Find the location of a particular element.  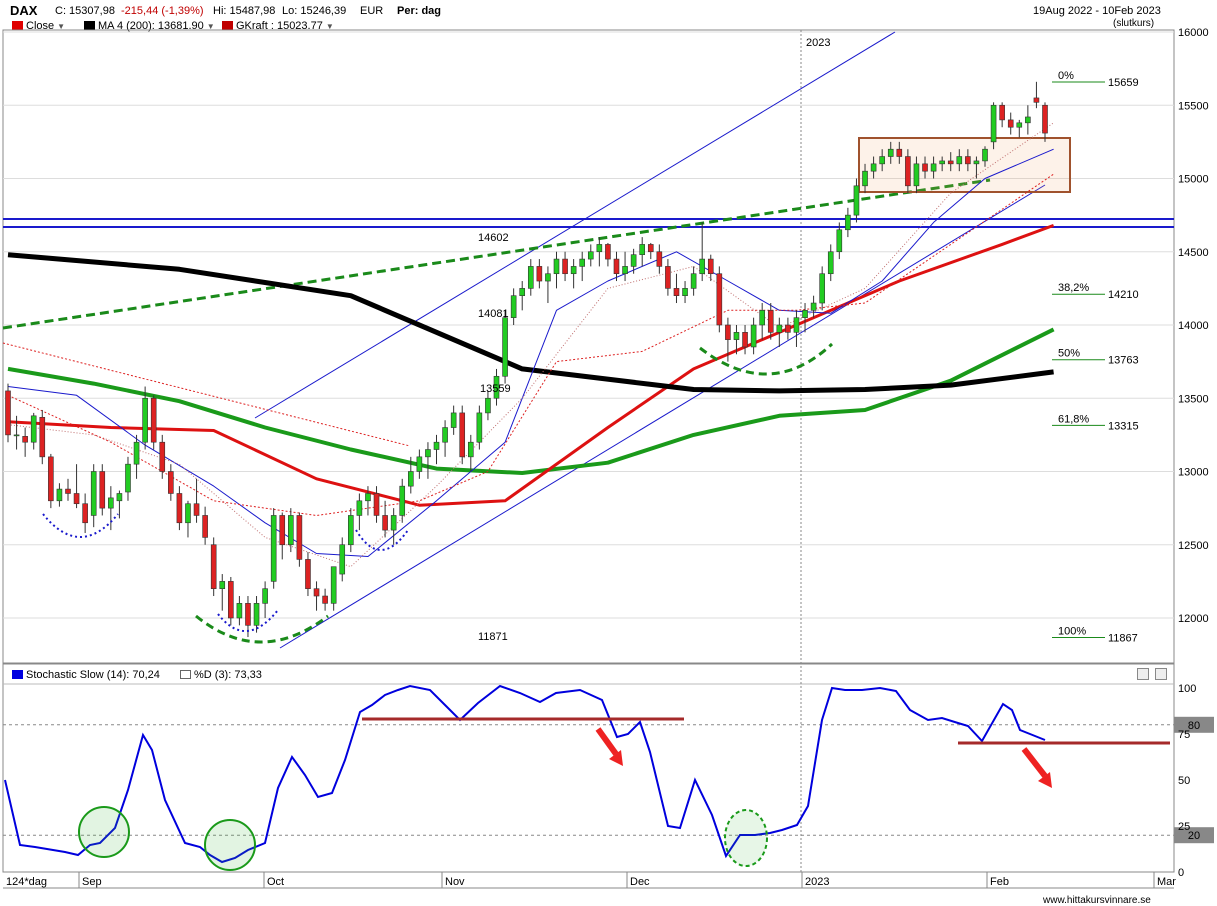

period-label: Per: dag is located at coordinates (419, 11).